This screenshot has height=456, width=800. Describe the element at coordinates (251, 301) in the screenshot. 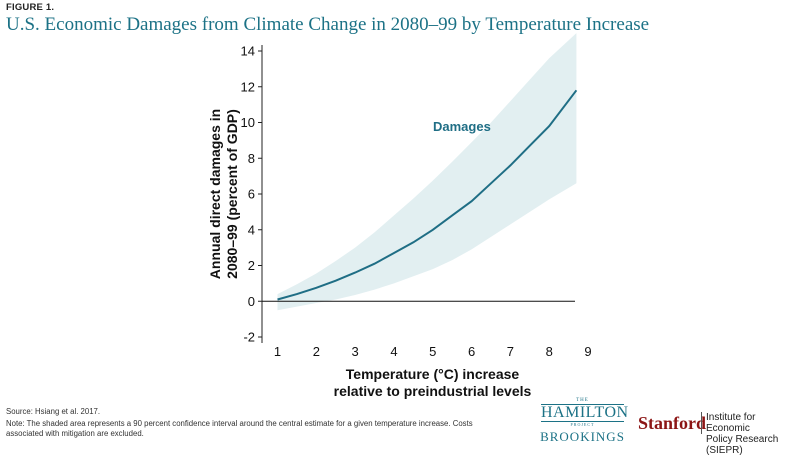

I see `y-tick-label: 0` at that location.